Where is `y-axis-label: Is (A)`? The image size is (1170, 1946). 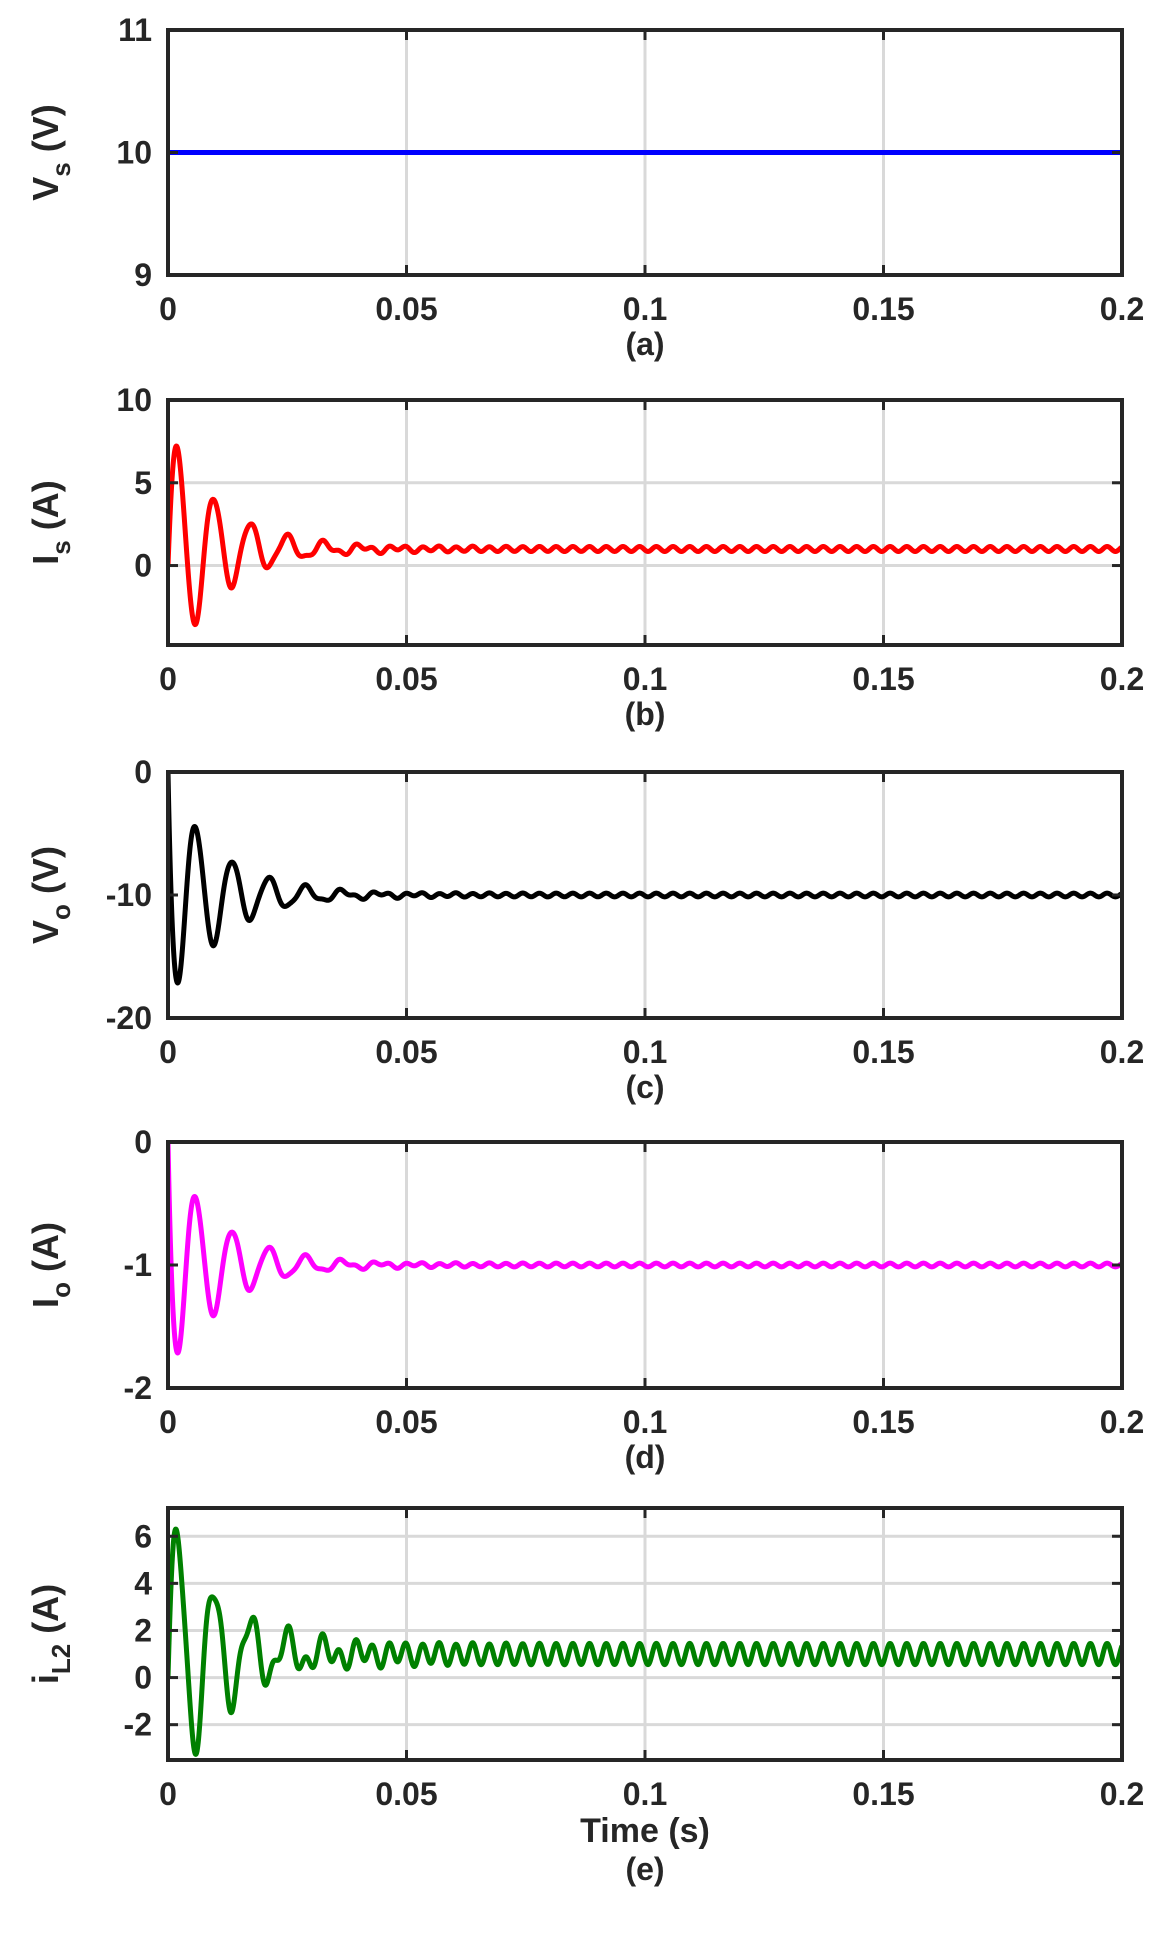
y-axis-label: Is (A) is located at coordinates (50, 522).